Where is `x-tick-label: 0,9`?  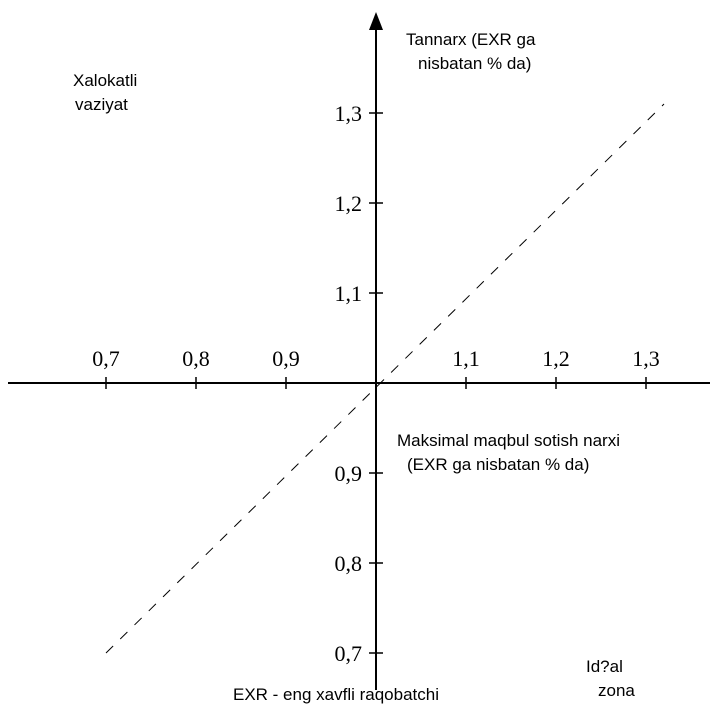 x-tick-label: 0,9 is located at coordinates (286, 358).